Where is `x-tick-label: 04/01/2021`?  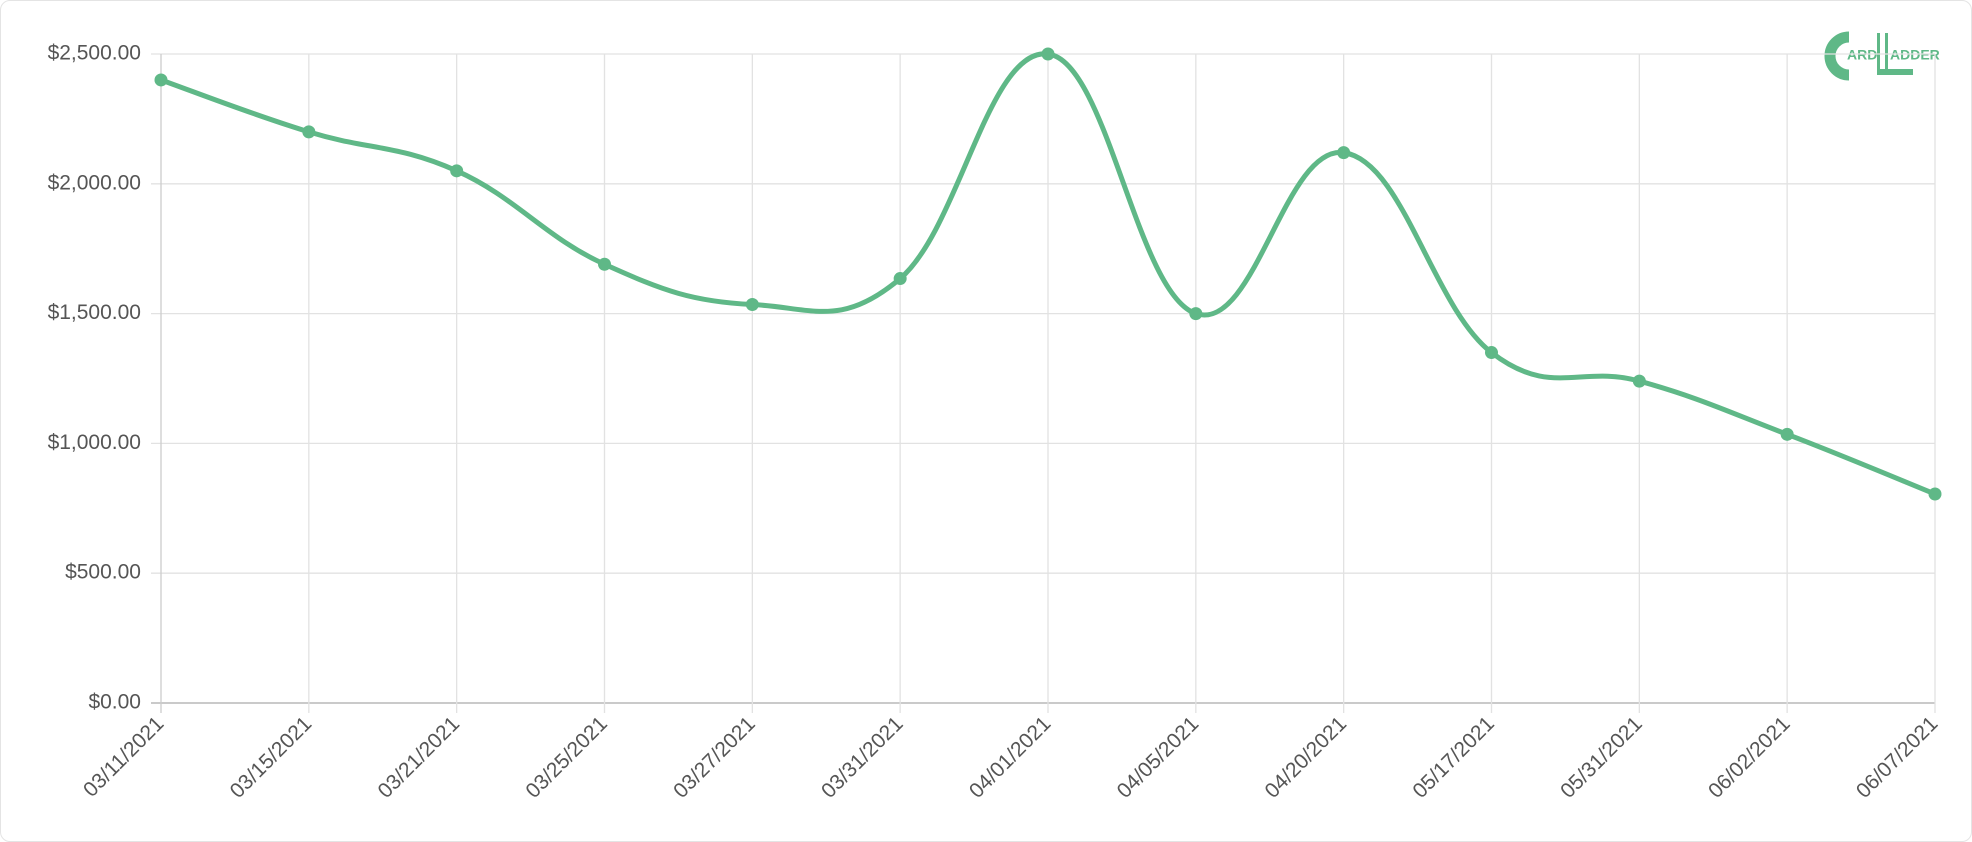 x-tick-label: 04/01/2021 is located at coordinates (1010, 757).